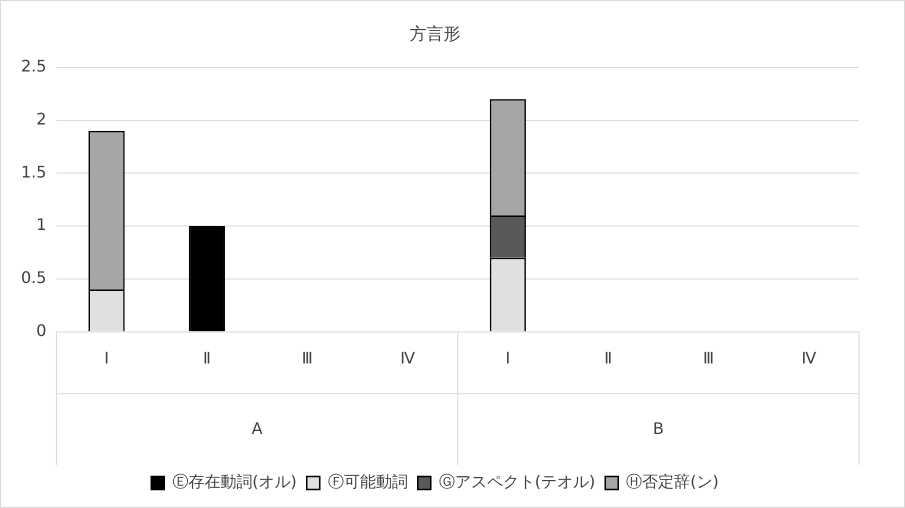  What do you see at coordinates (658, 428) in the screenshot?
I see `text: B` at bounding box center [658, 428].